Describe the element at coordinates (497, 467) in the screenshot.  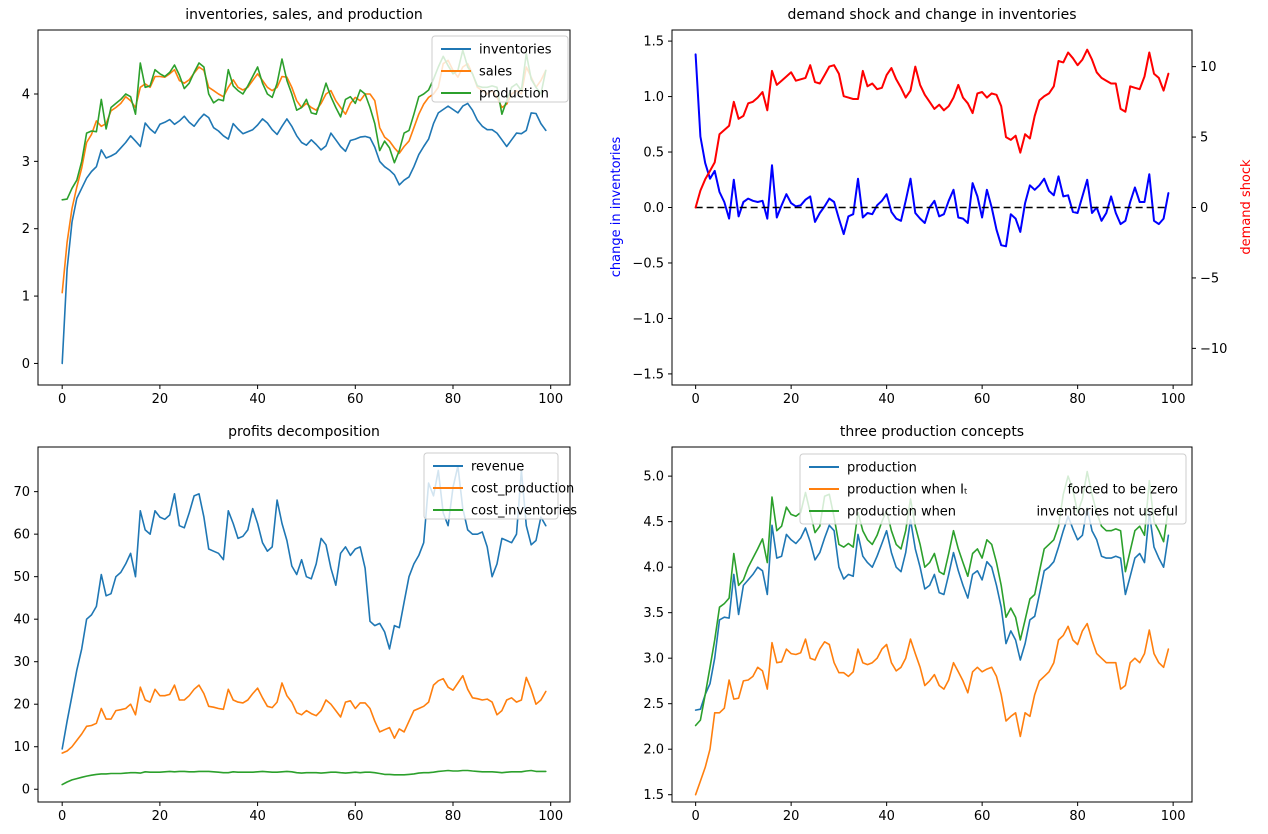
I see `legend-label: revenue` at that location.